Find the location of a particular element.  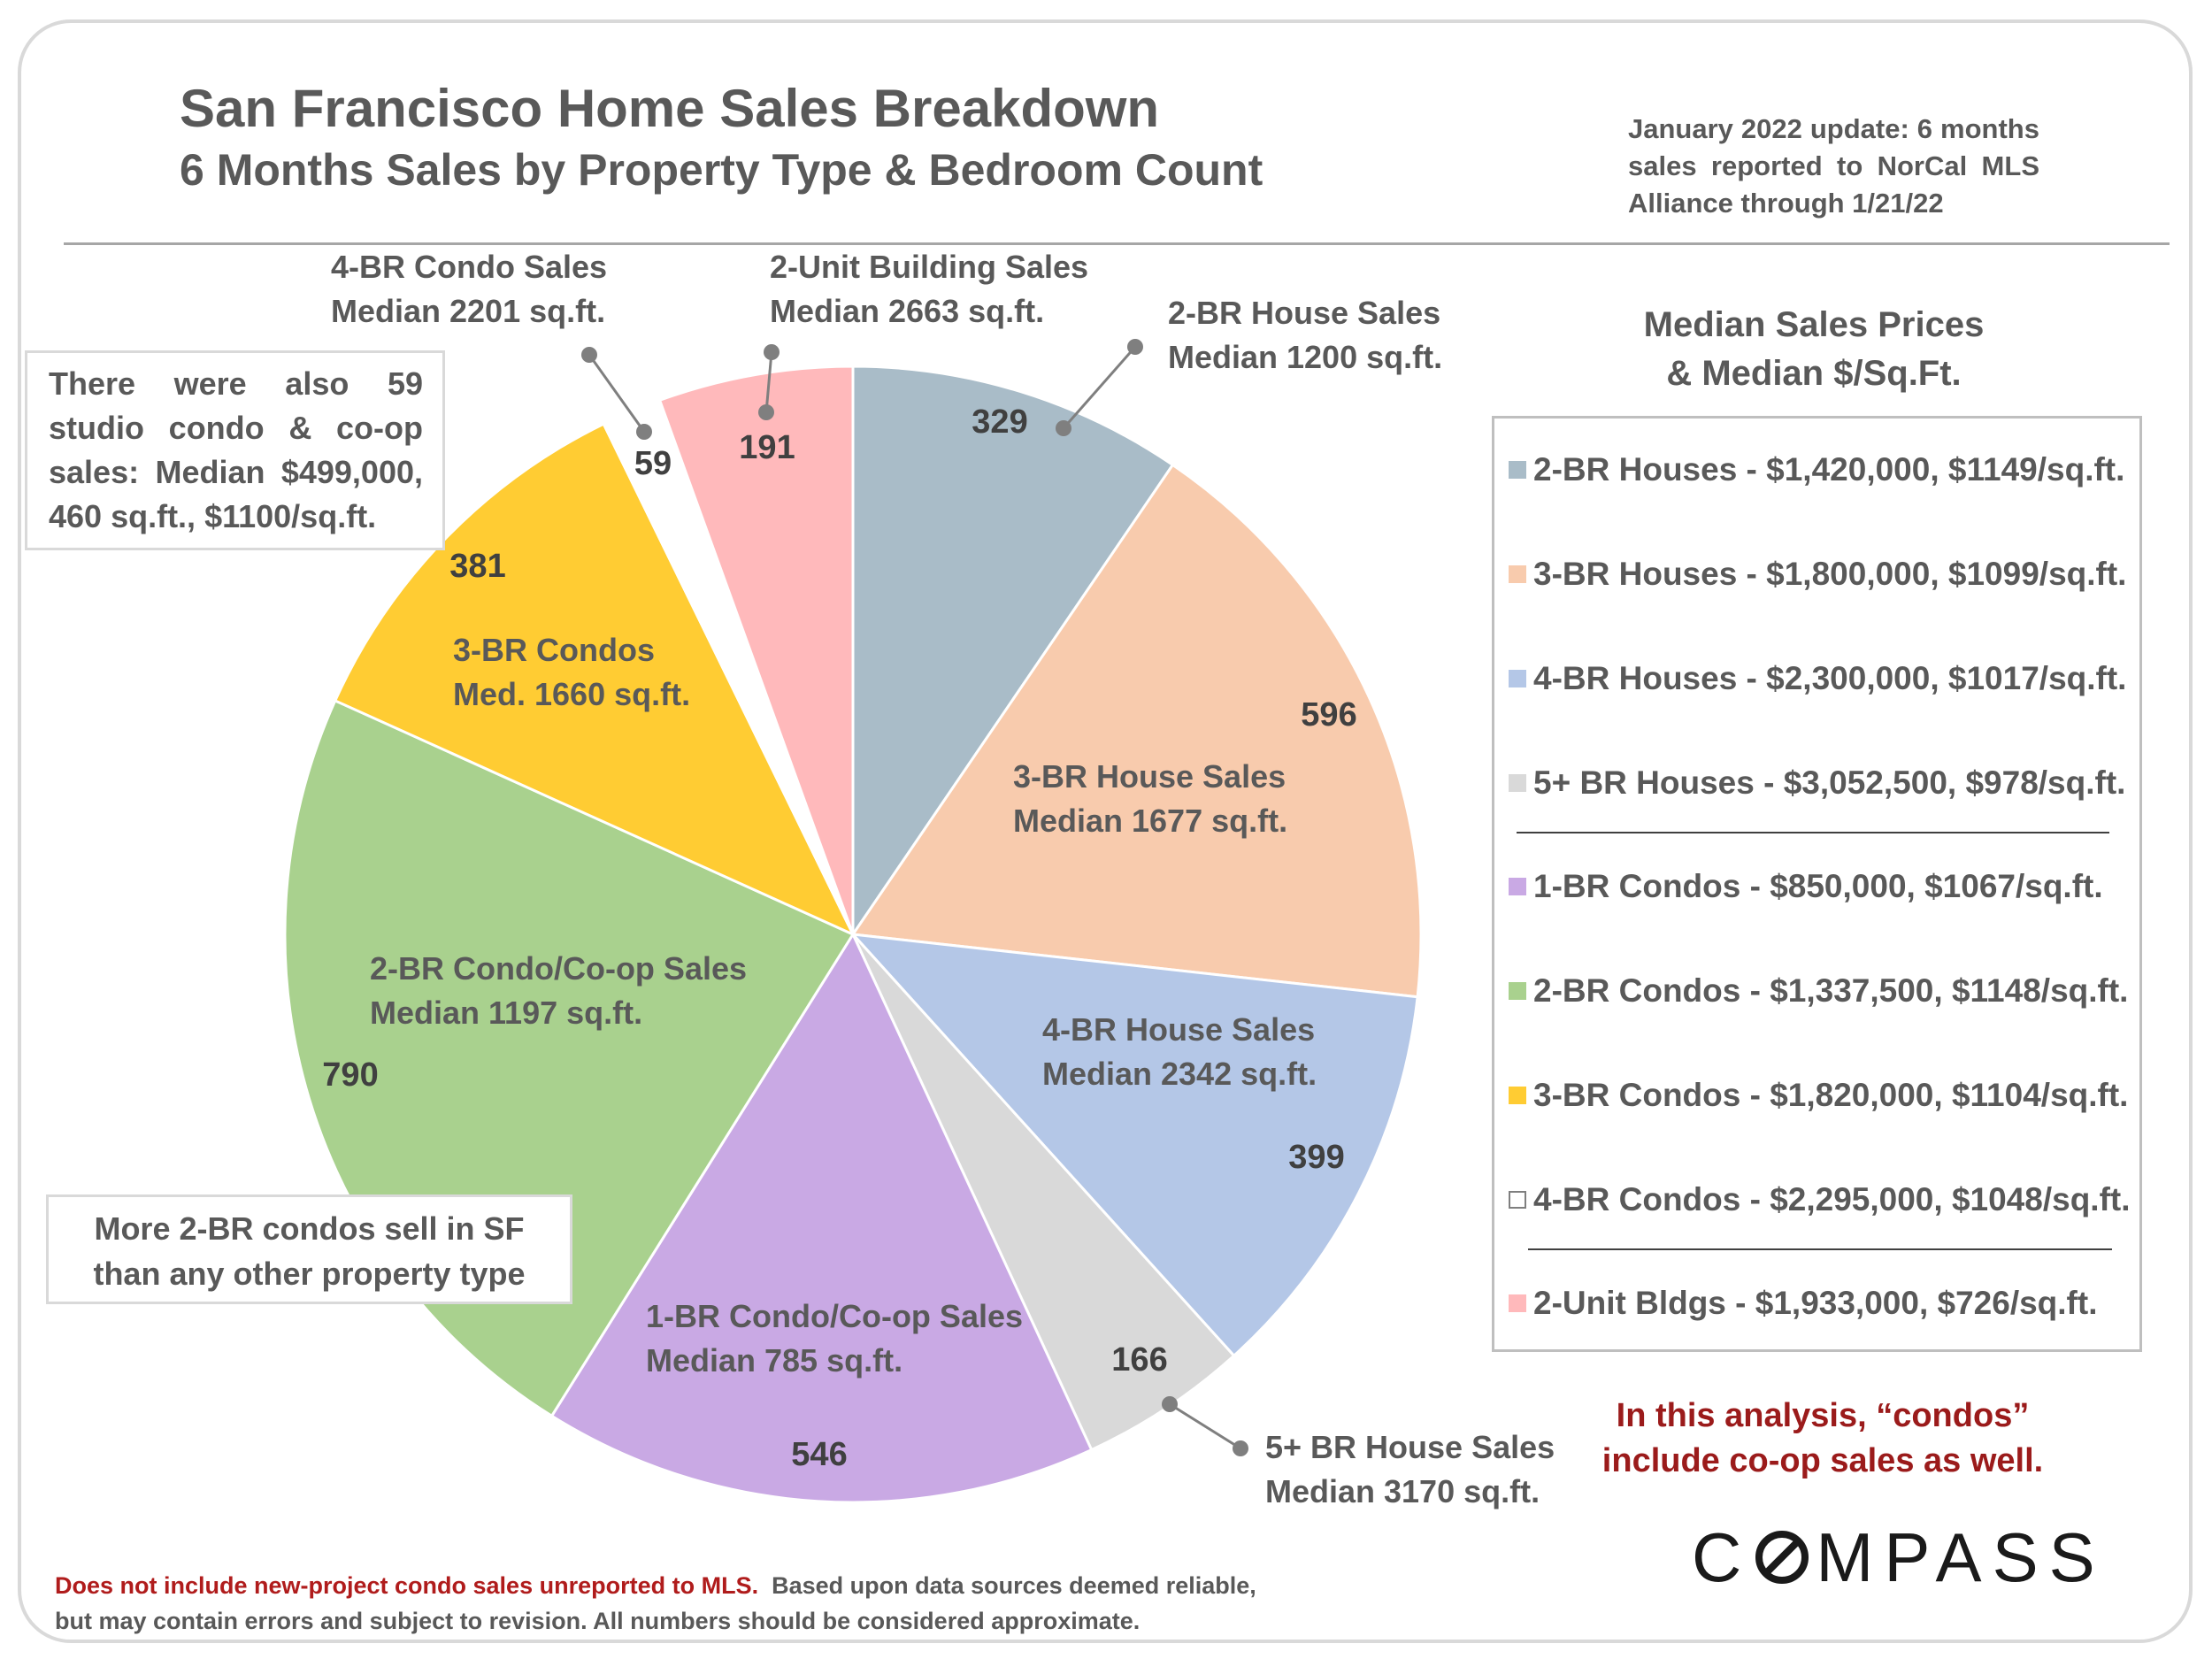

legend-item-label: 3-BR Houses - $1,800,000, $1099/sq.ft. is located at coordinates (1830, 574).